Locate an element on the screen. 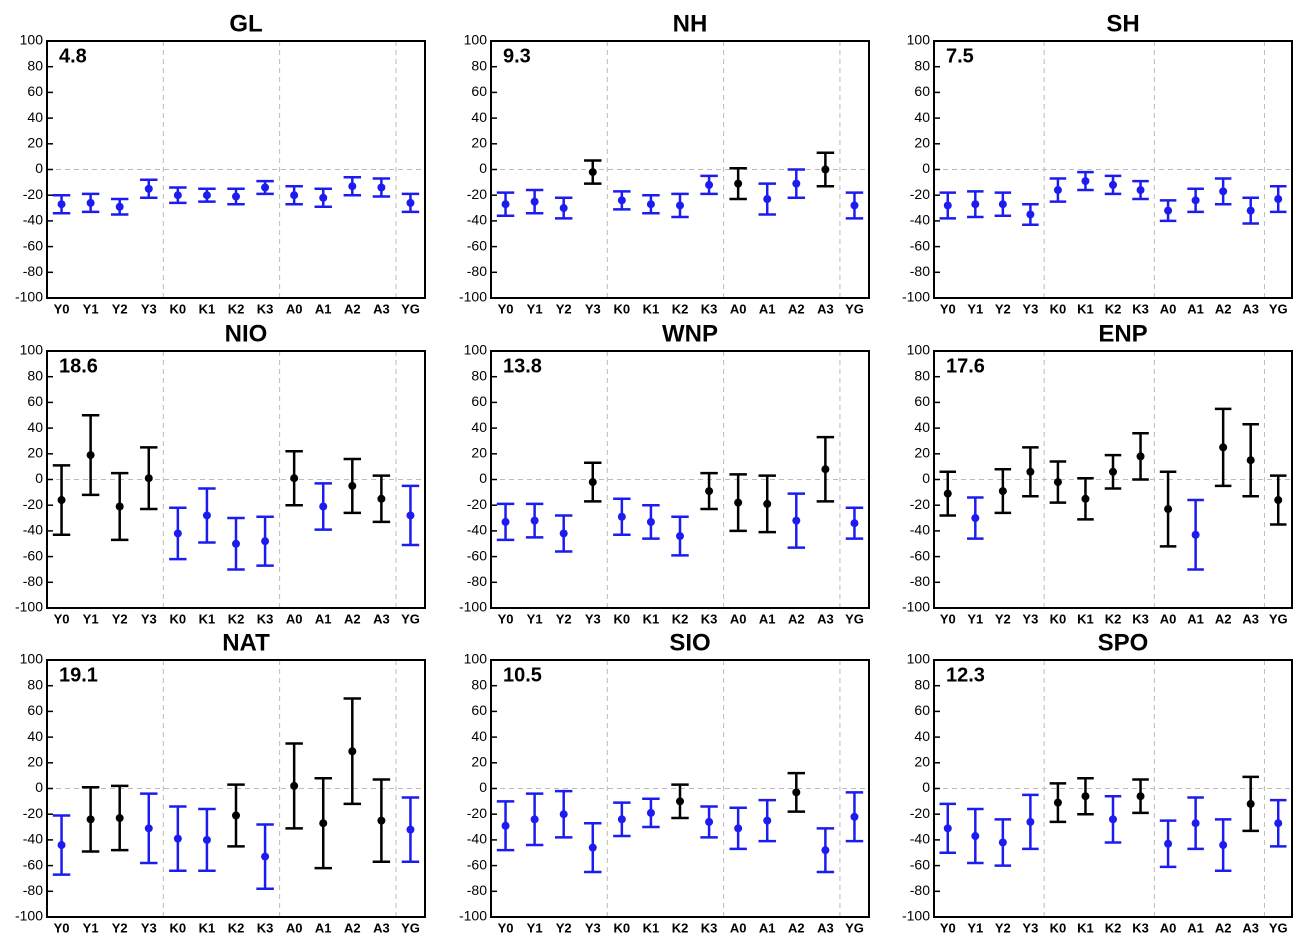  annotation: 18.6 is located at coordinates (78, 366).